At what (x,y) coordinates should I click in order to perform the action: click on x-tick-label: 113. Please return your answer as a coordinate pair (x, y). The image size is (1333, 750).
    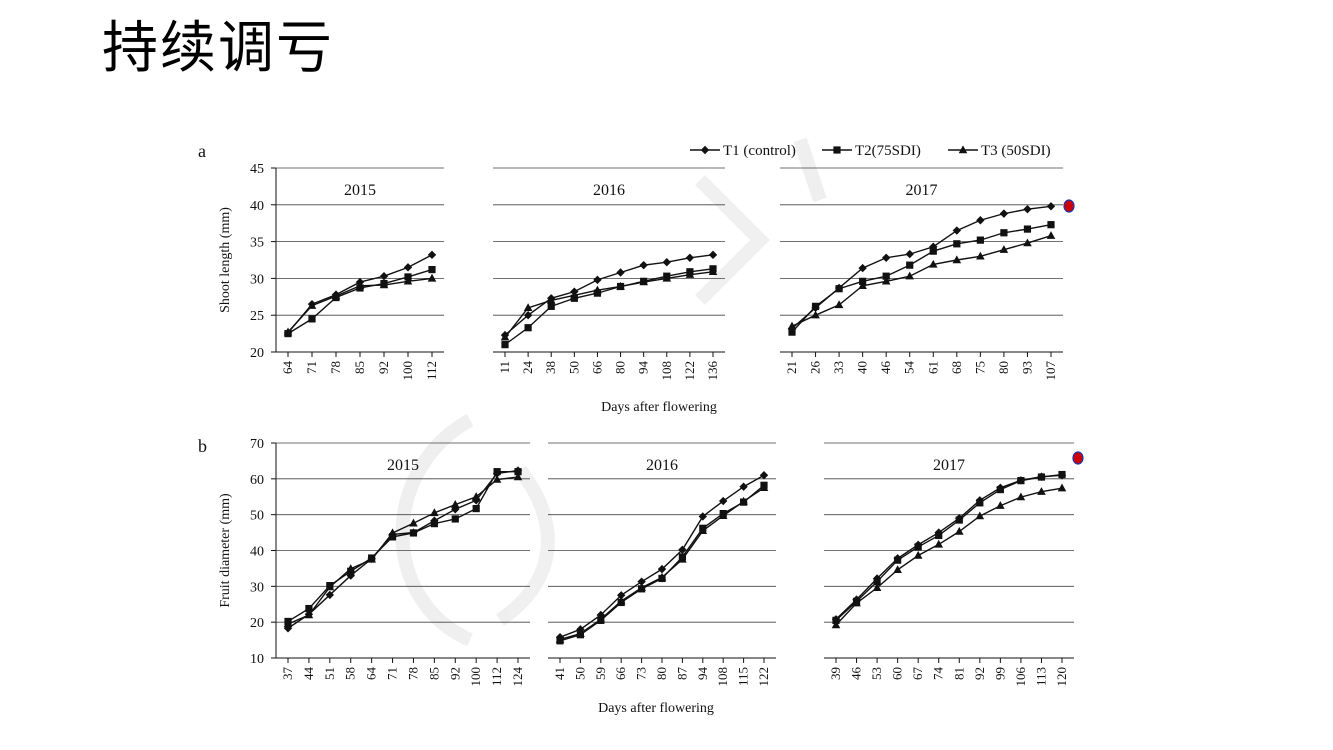
    Looking at the image, I should click on (1040, 676).